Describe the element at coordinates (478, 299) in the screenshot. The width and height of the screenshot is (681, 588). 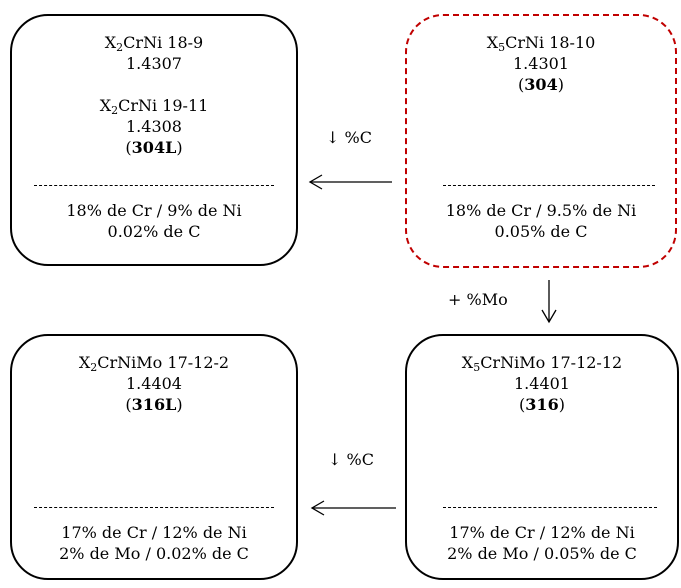
I see `label-add-molybdenum: + %Mo` at that location.